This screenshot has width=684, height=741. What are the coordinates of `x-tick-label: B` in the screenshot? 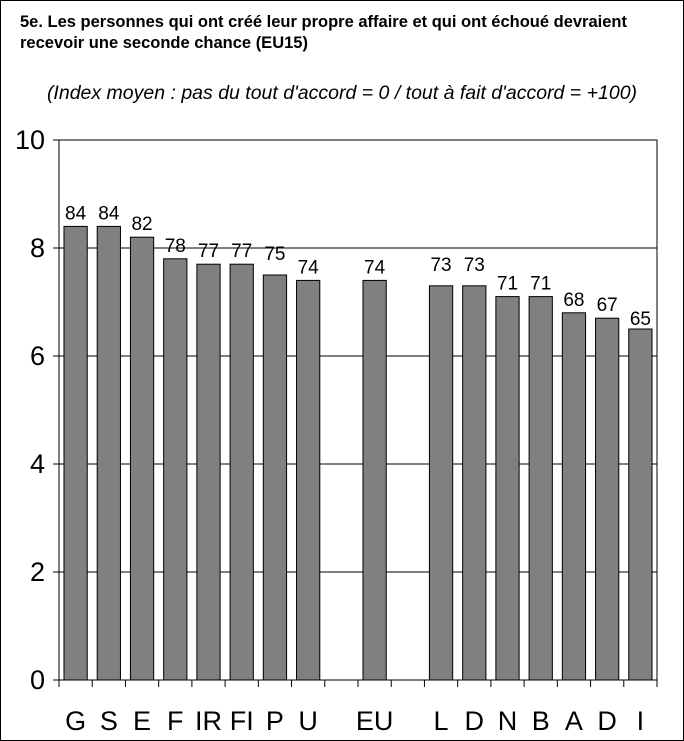 It's located at (541, 721).